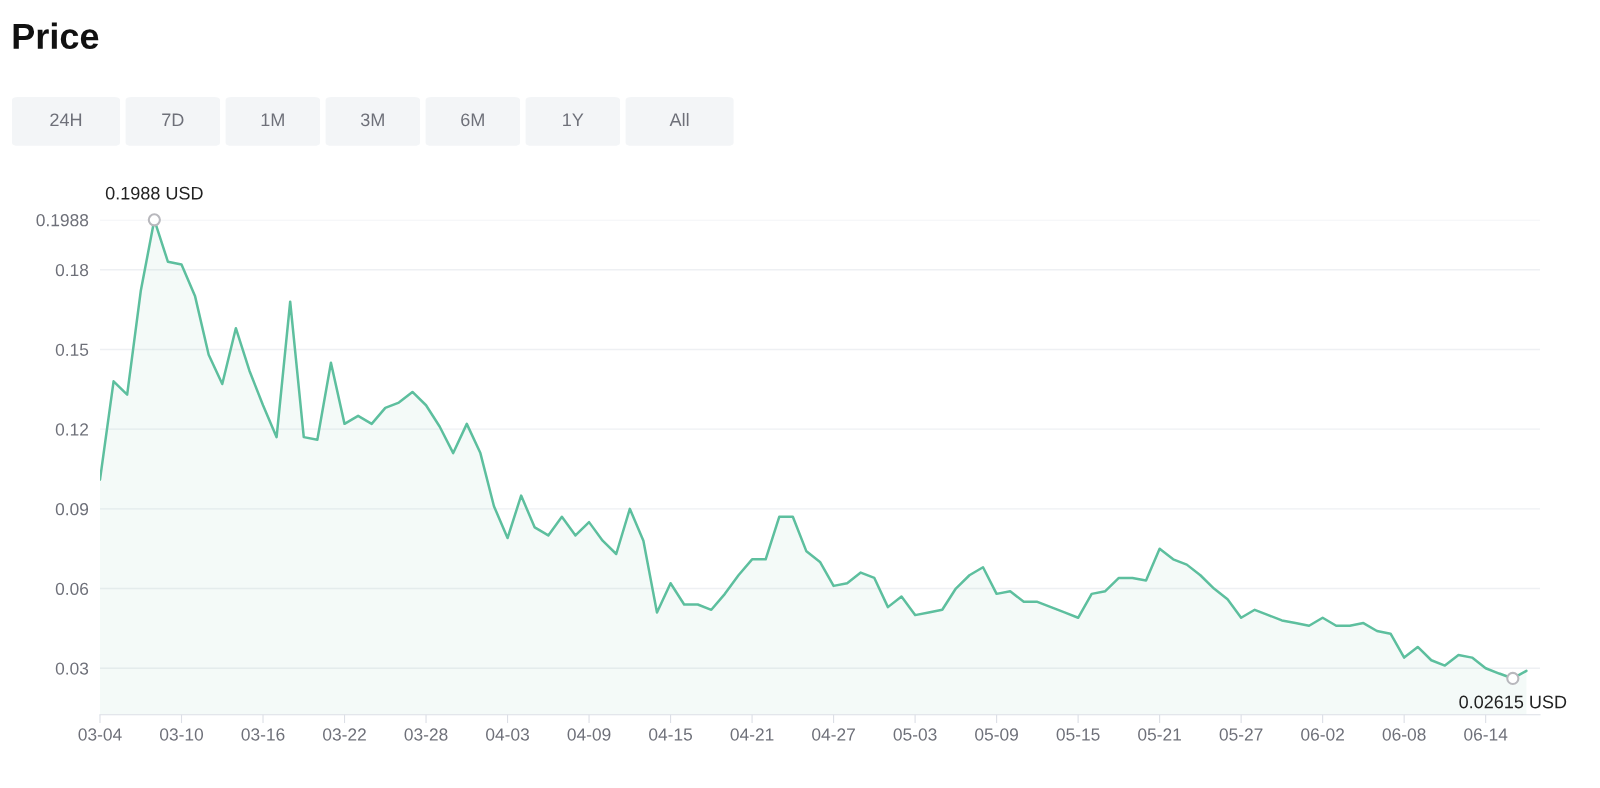 This screenshot has height=788, width=1600. What do you see at coordinates (833, 734) in the screenshot?
I see `x-tick-label: 04-27` at bounding box center [833, 734].